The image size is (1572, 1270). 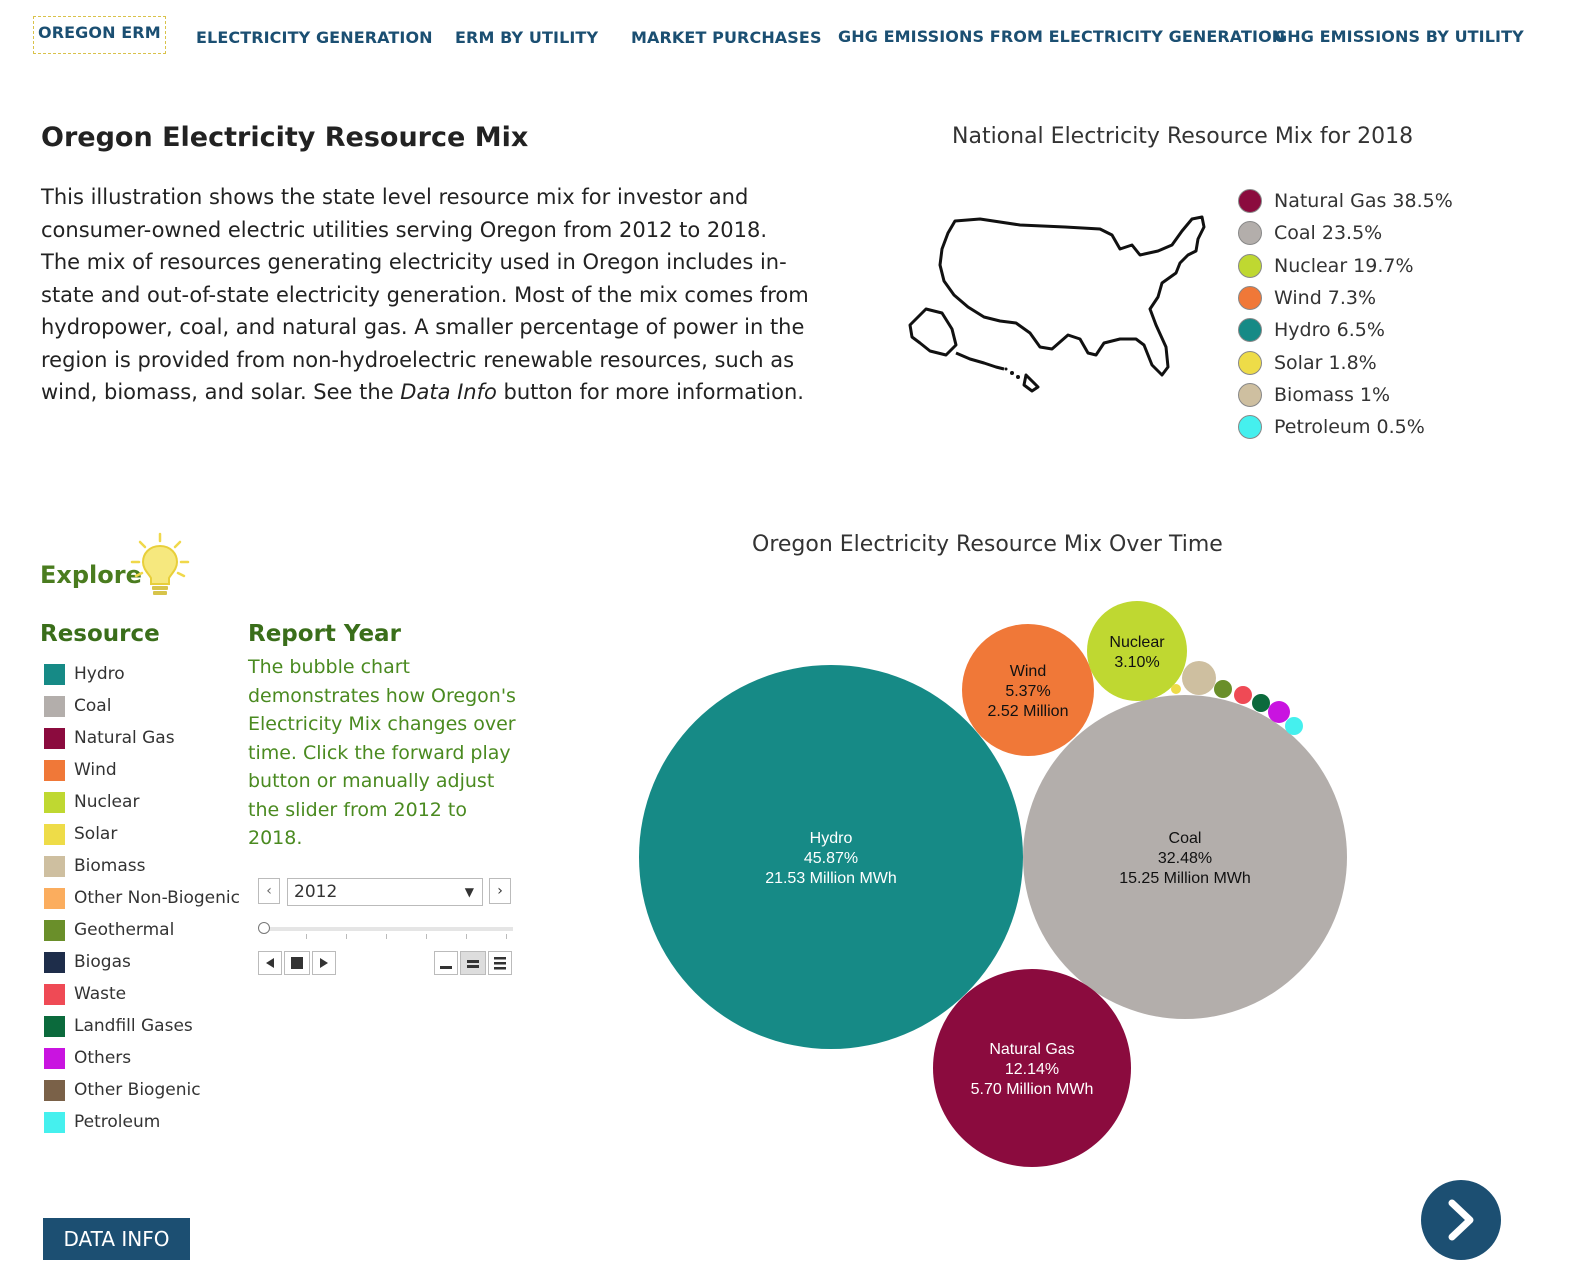 I want to click on resource-legend-label: Geothermal, so click(x=124, y=930).